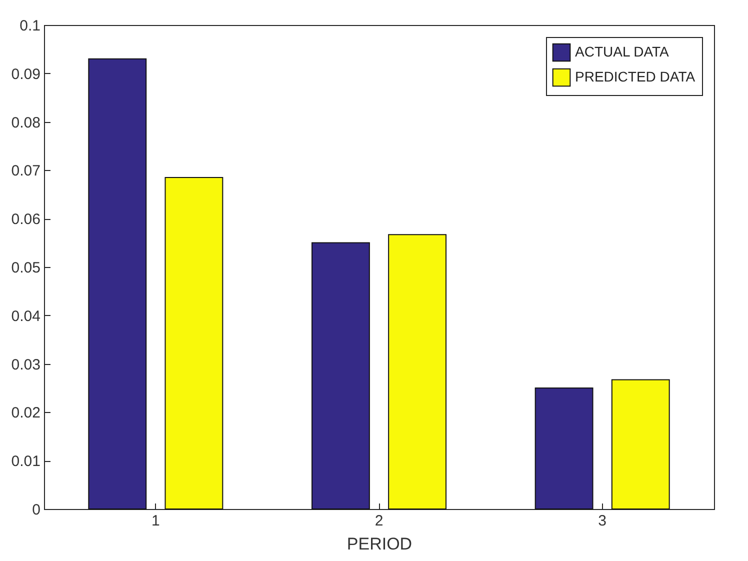 The height and width of the screenshot is (561, 748). Describe the element at coordinates (25, 171) in the screenshot. I see `y-tick-label: 0.07` at that location.